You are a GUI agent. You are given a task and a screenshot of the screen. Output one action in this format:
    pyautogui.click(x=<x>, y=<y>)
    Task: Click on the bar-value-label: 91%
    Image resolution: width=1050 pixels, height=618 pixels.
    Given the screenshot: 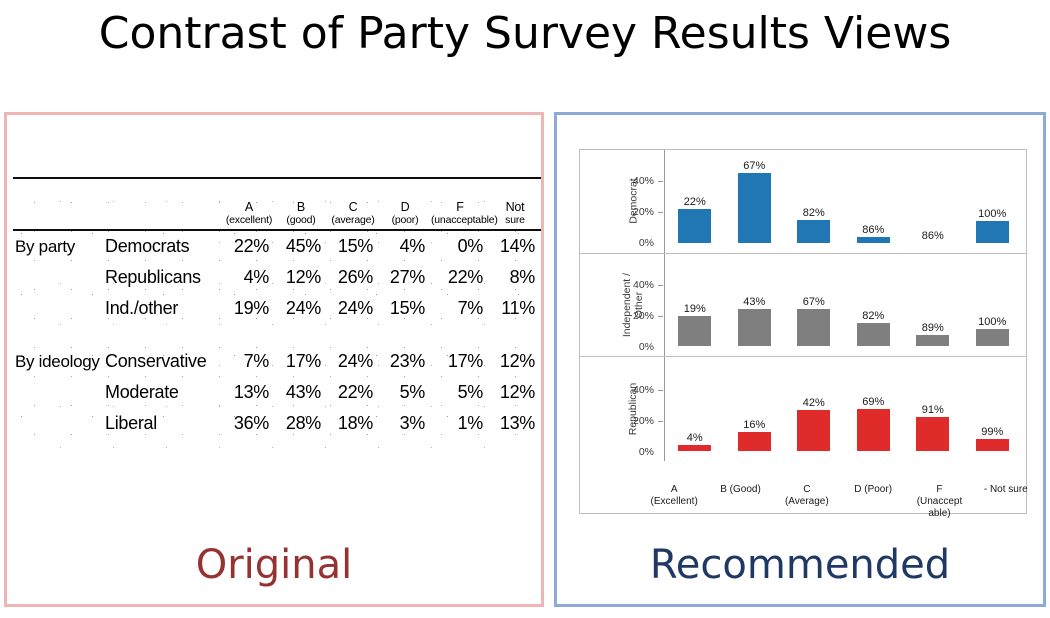 What is the action you would take?
    pyautogui.click(x=932, y=409)
    